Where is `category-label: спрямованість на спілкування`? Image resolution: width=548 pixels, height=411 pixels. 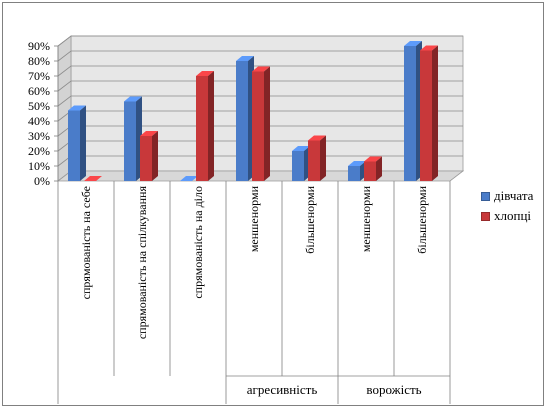
category-label: спрямованість на спілкування is located at coordinates (142, 263).